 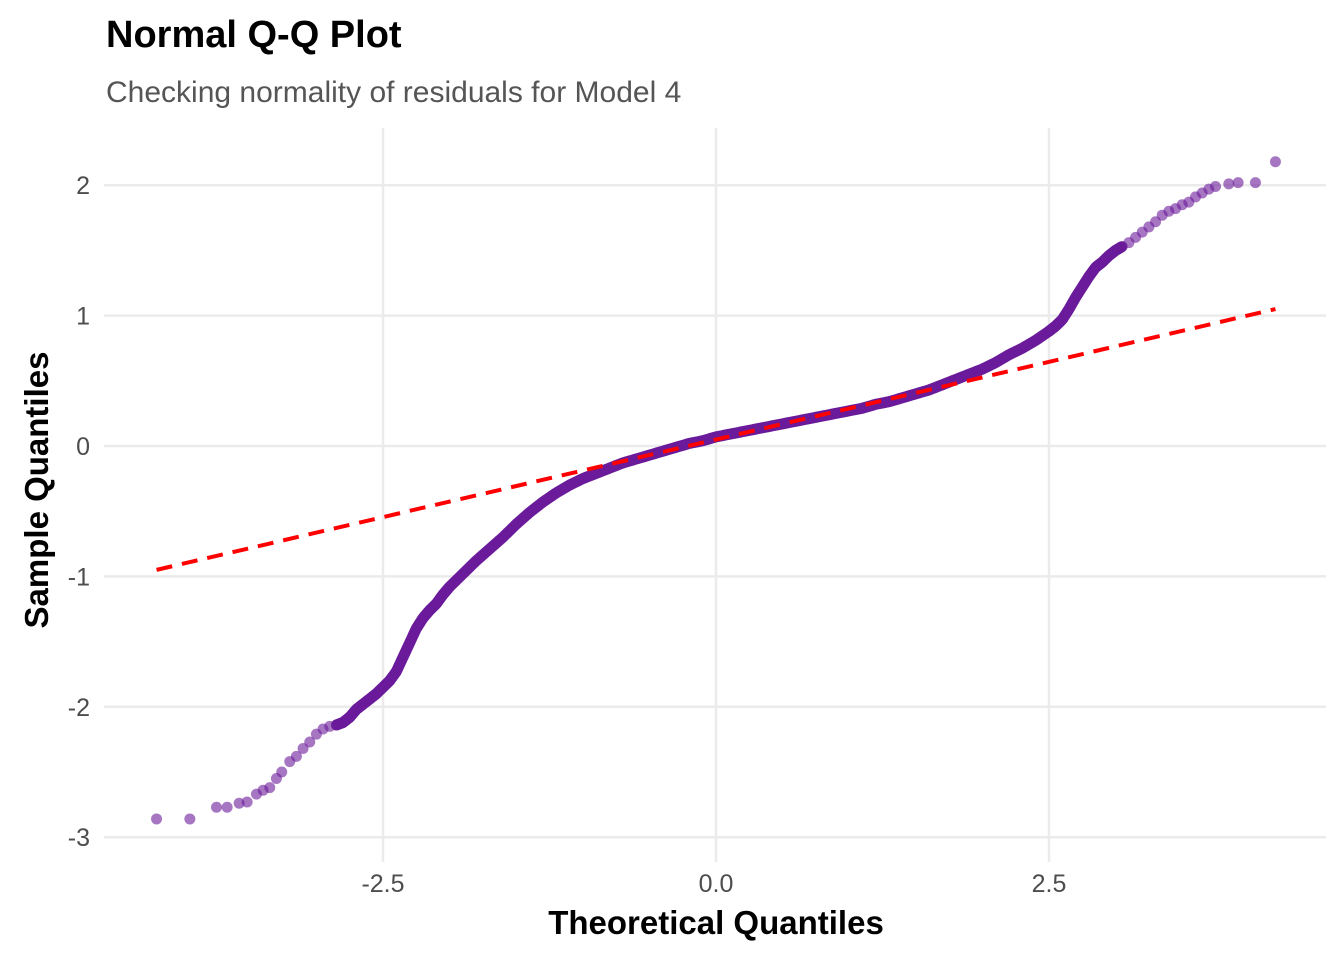 I want to click on chart-title: Normal Q-Q Plot, so click(x=254, y=35).